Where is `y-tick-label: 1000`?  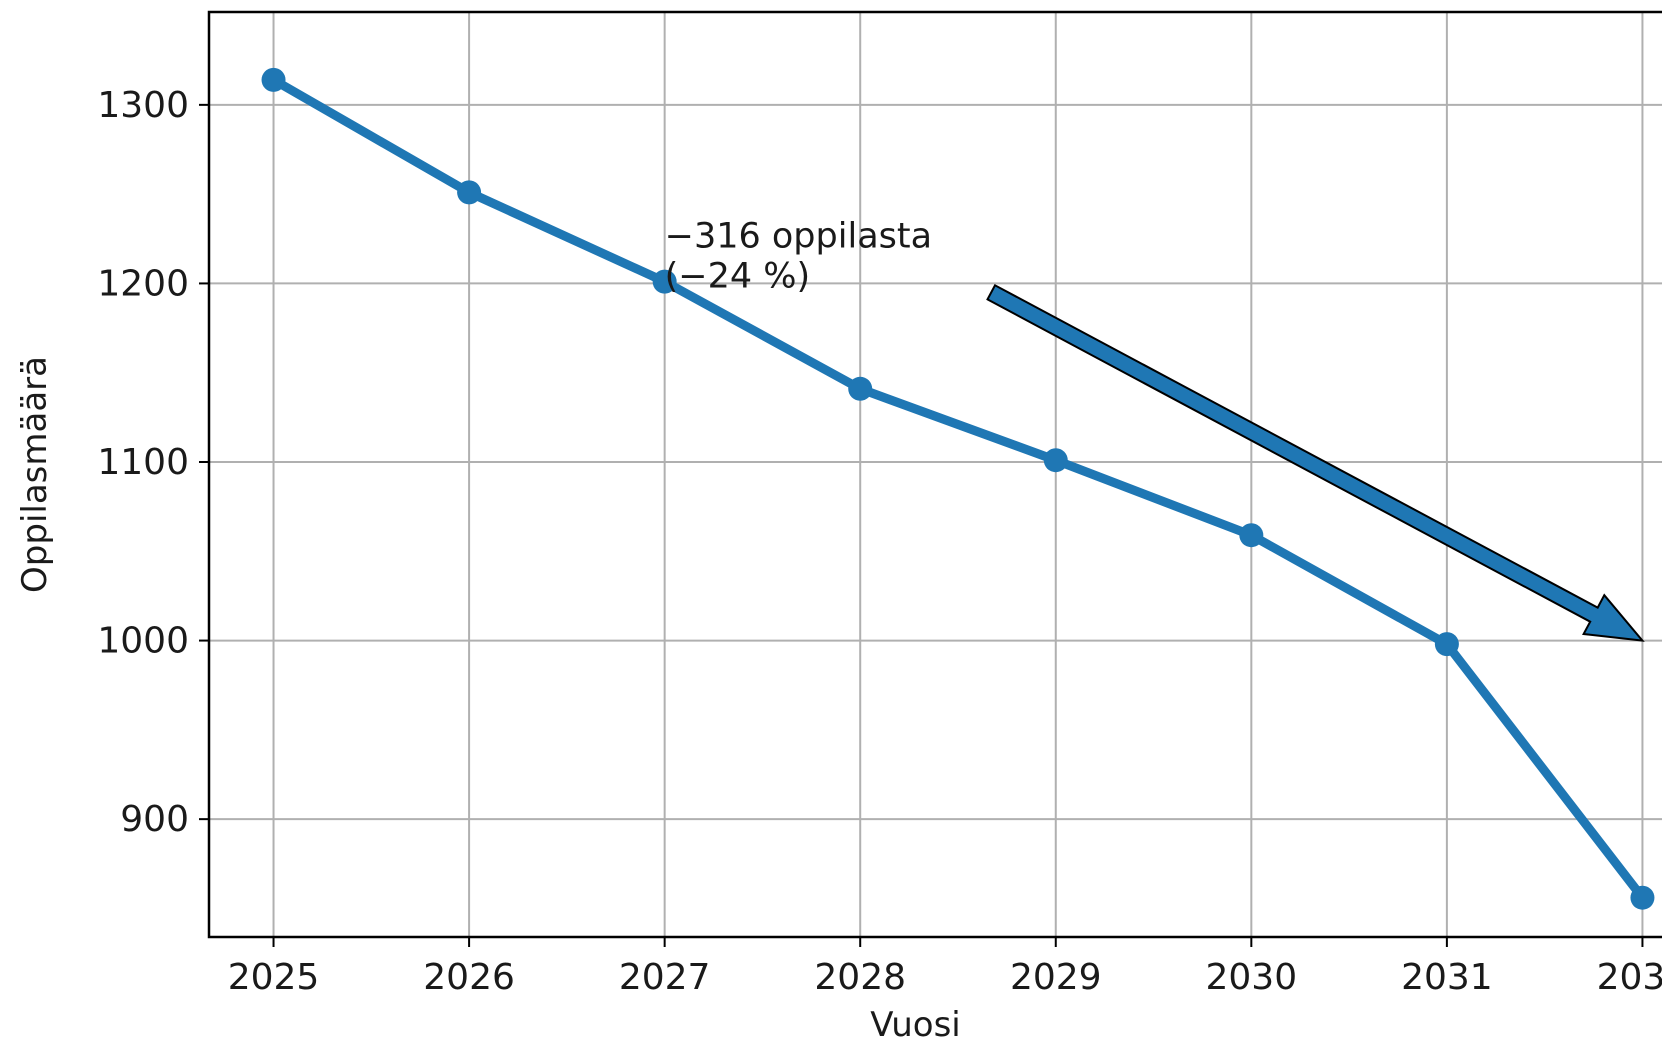 y-tick-label: 1000 is located at coordinates (143, 641).